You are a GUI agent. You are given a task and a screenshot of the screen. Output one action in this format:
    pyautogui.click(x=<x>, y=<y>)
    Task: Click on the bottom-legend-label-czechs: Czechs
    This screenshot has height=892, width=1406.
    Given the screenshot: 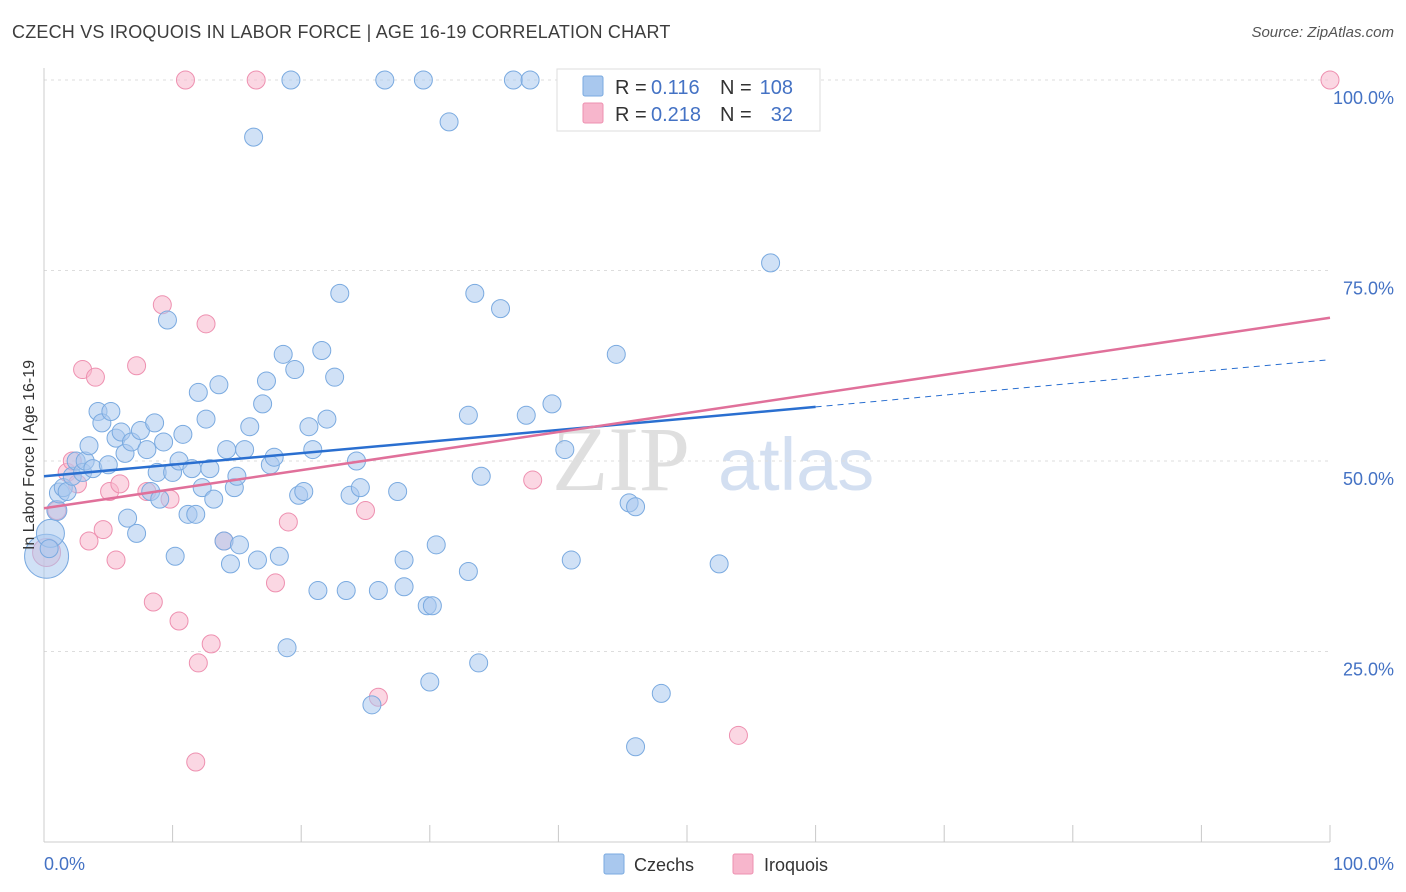 What is the action you would take?
    pyautogui.click(x=664, y=865)
    